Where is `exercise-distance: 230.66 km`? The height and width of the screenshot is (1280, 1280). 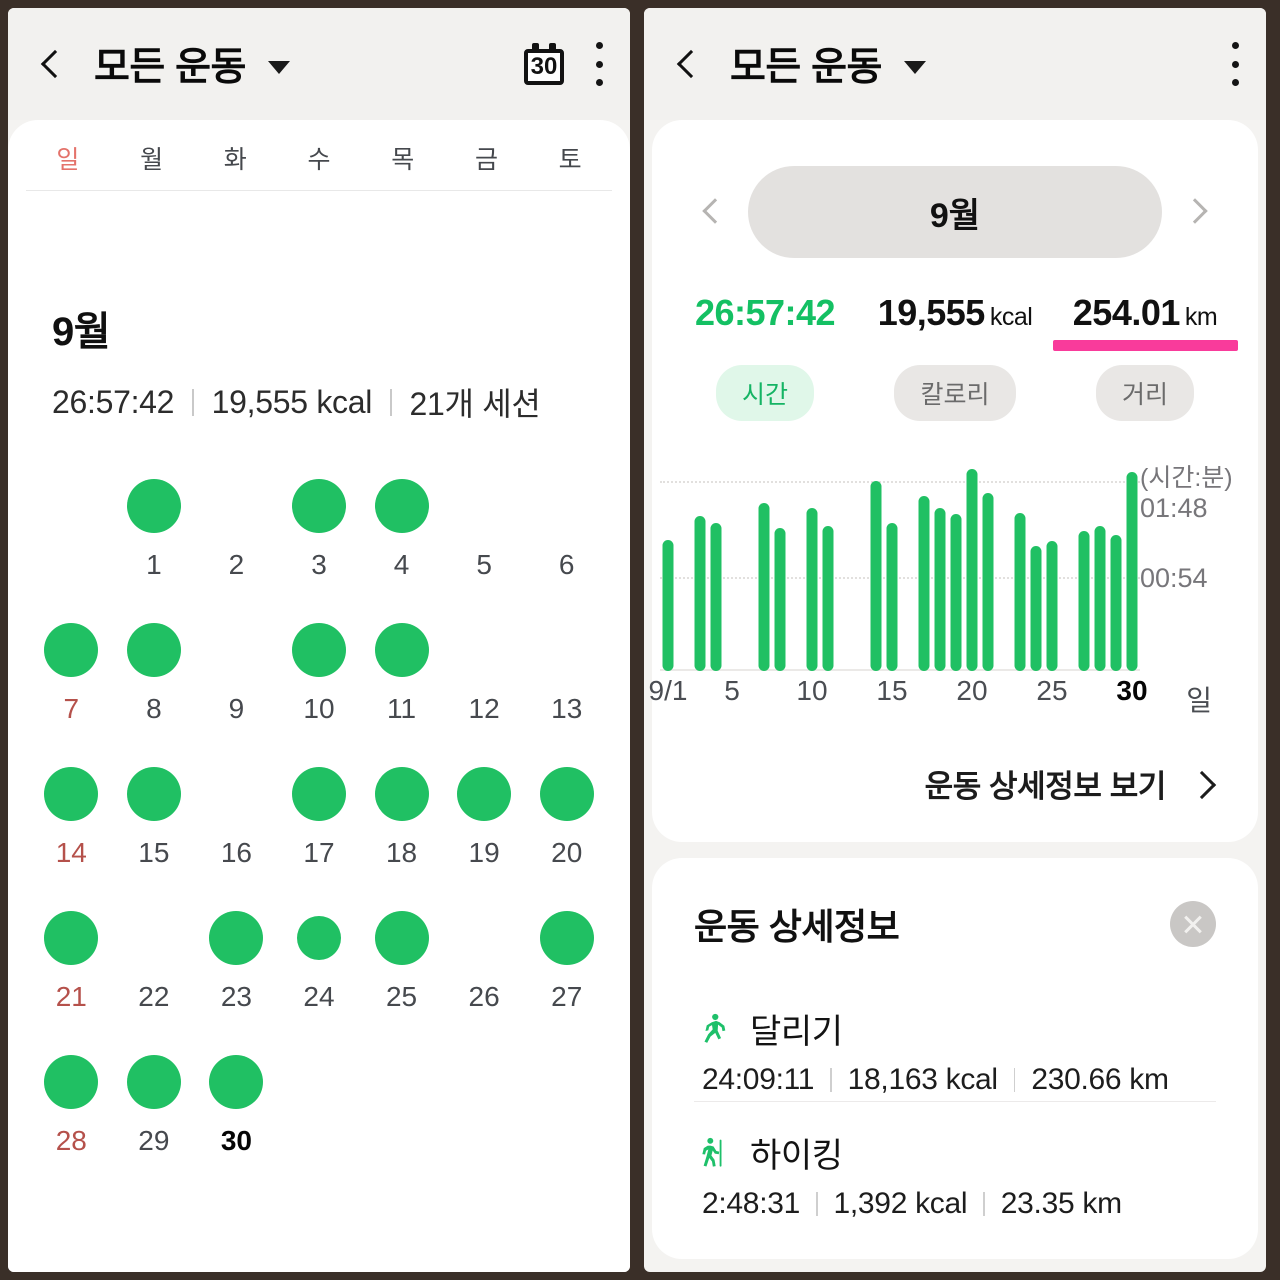
exercise-distance: 230.66 km is located at coordinates (1100, 1079).